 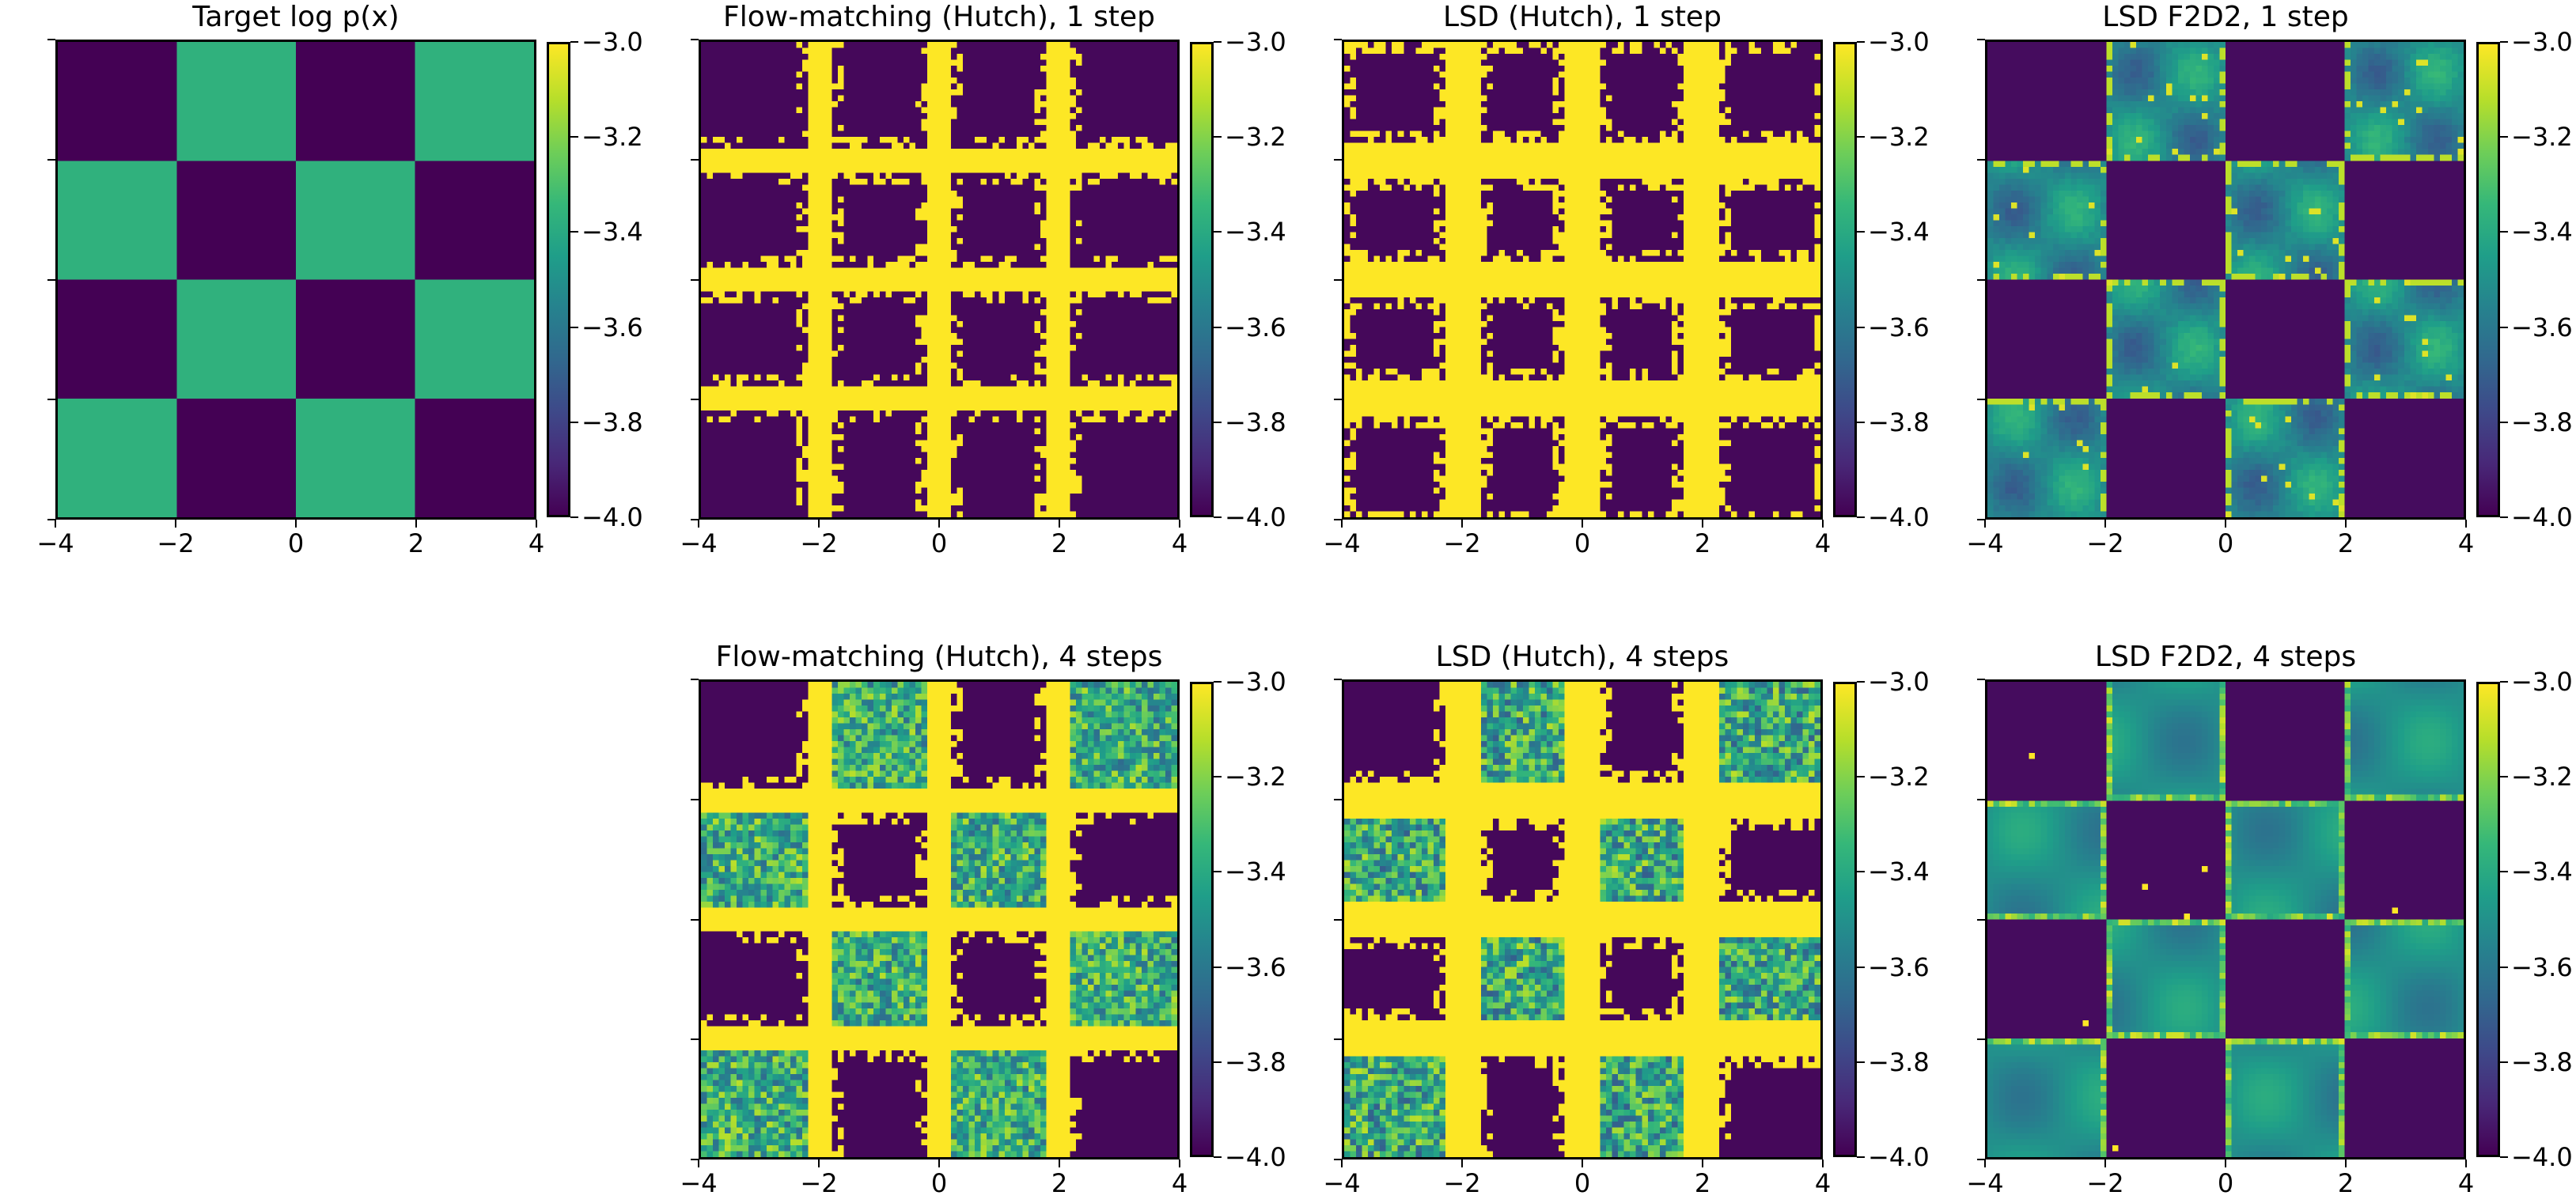 I want to click on x-tick-label: 4, so click(x=1823, y=543).